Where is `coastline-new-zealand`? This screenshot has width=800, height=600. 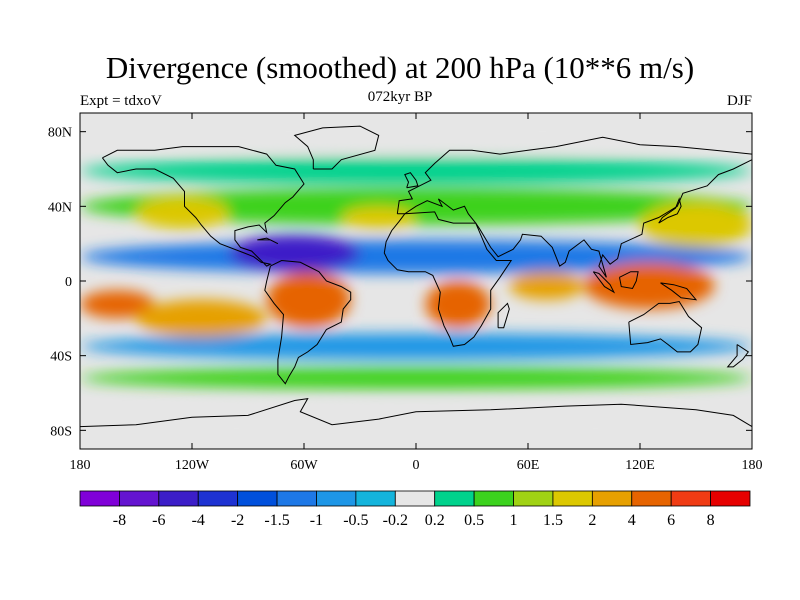
coastline-new-zealand is located at coordinates (738, 356).